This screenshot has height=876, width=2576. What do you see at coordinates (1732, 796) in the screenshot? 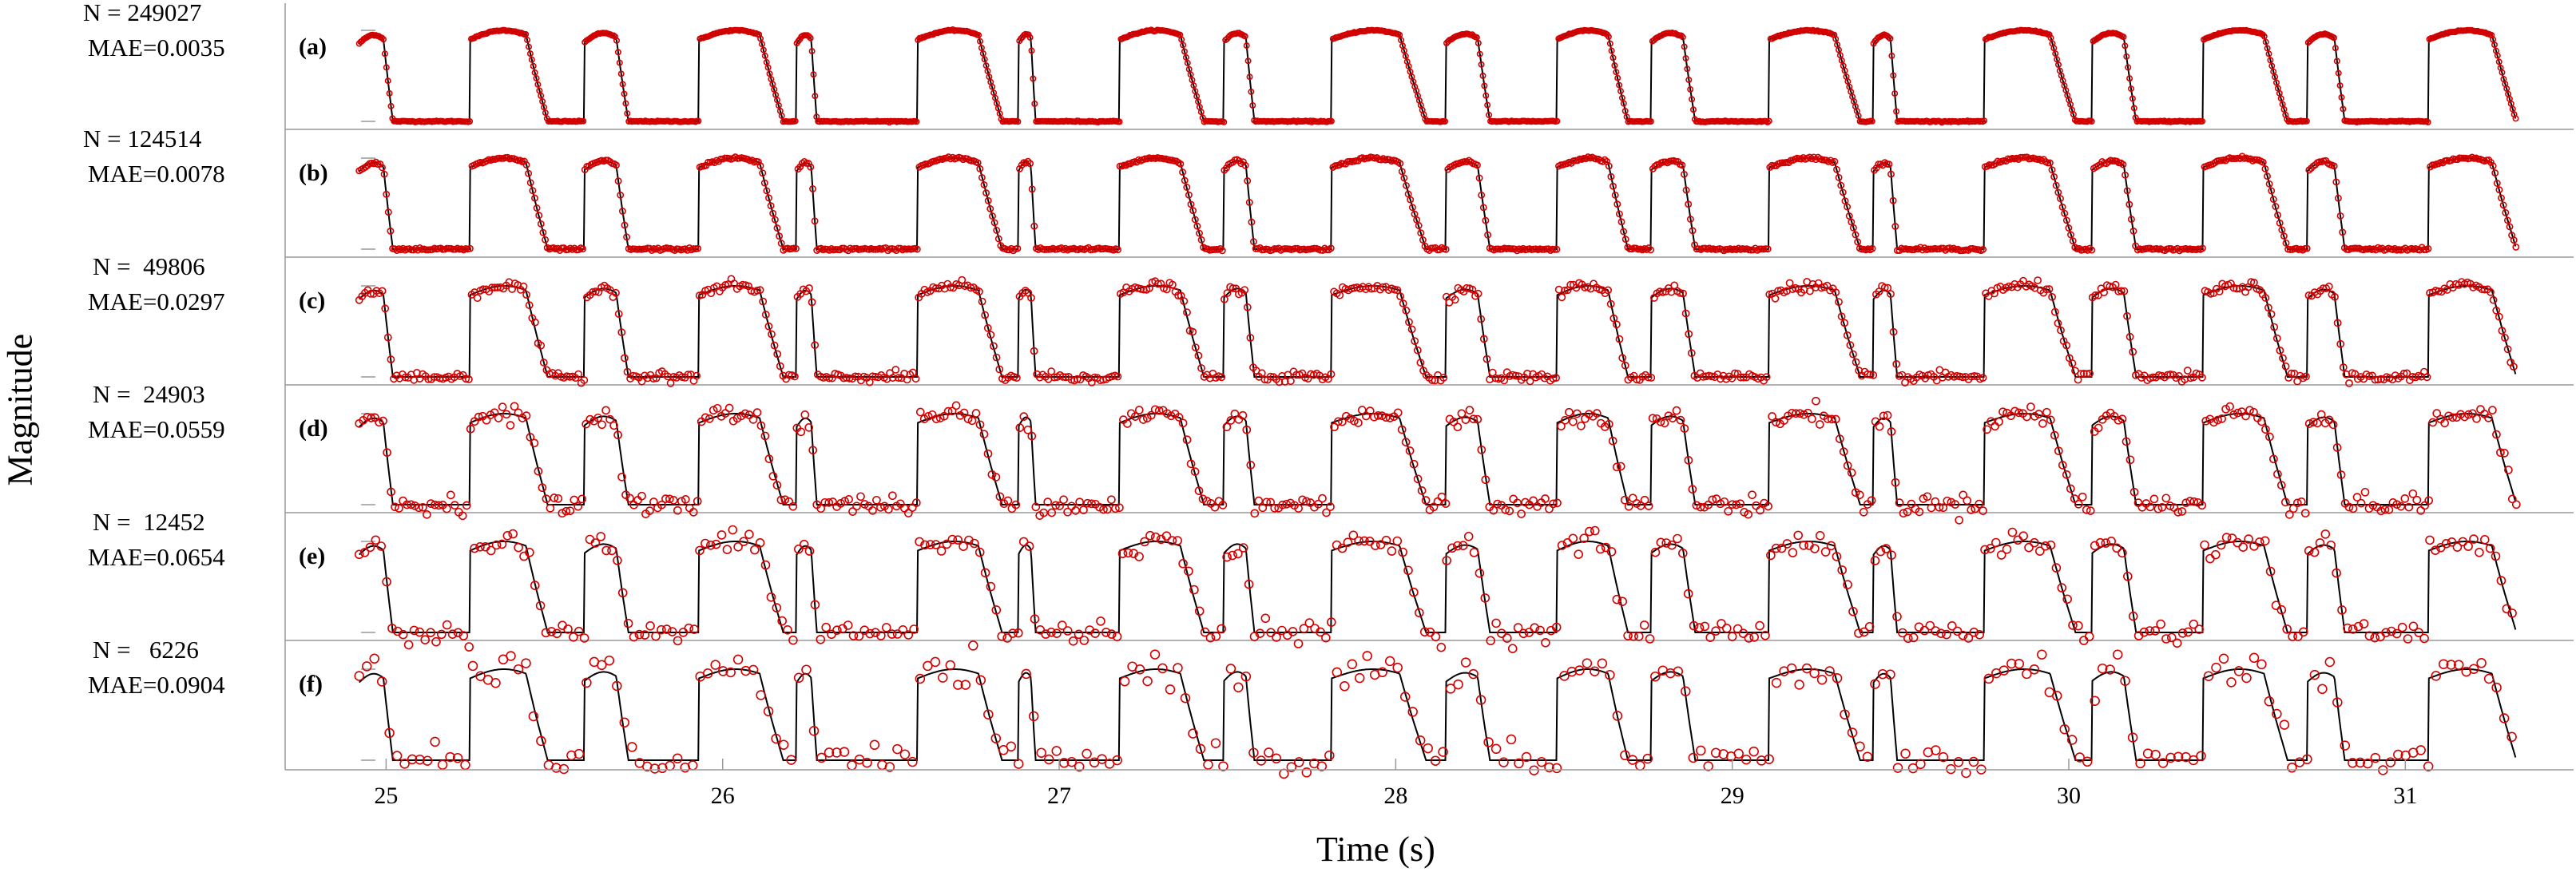
I see `x-tick-label-29: 29` at bounding box center [1732, 796].